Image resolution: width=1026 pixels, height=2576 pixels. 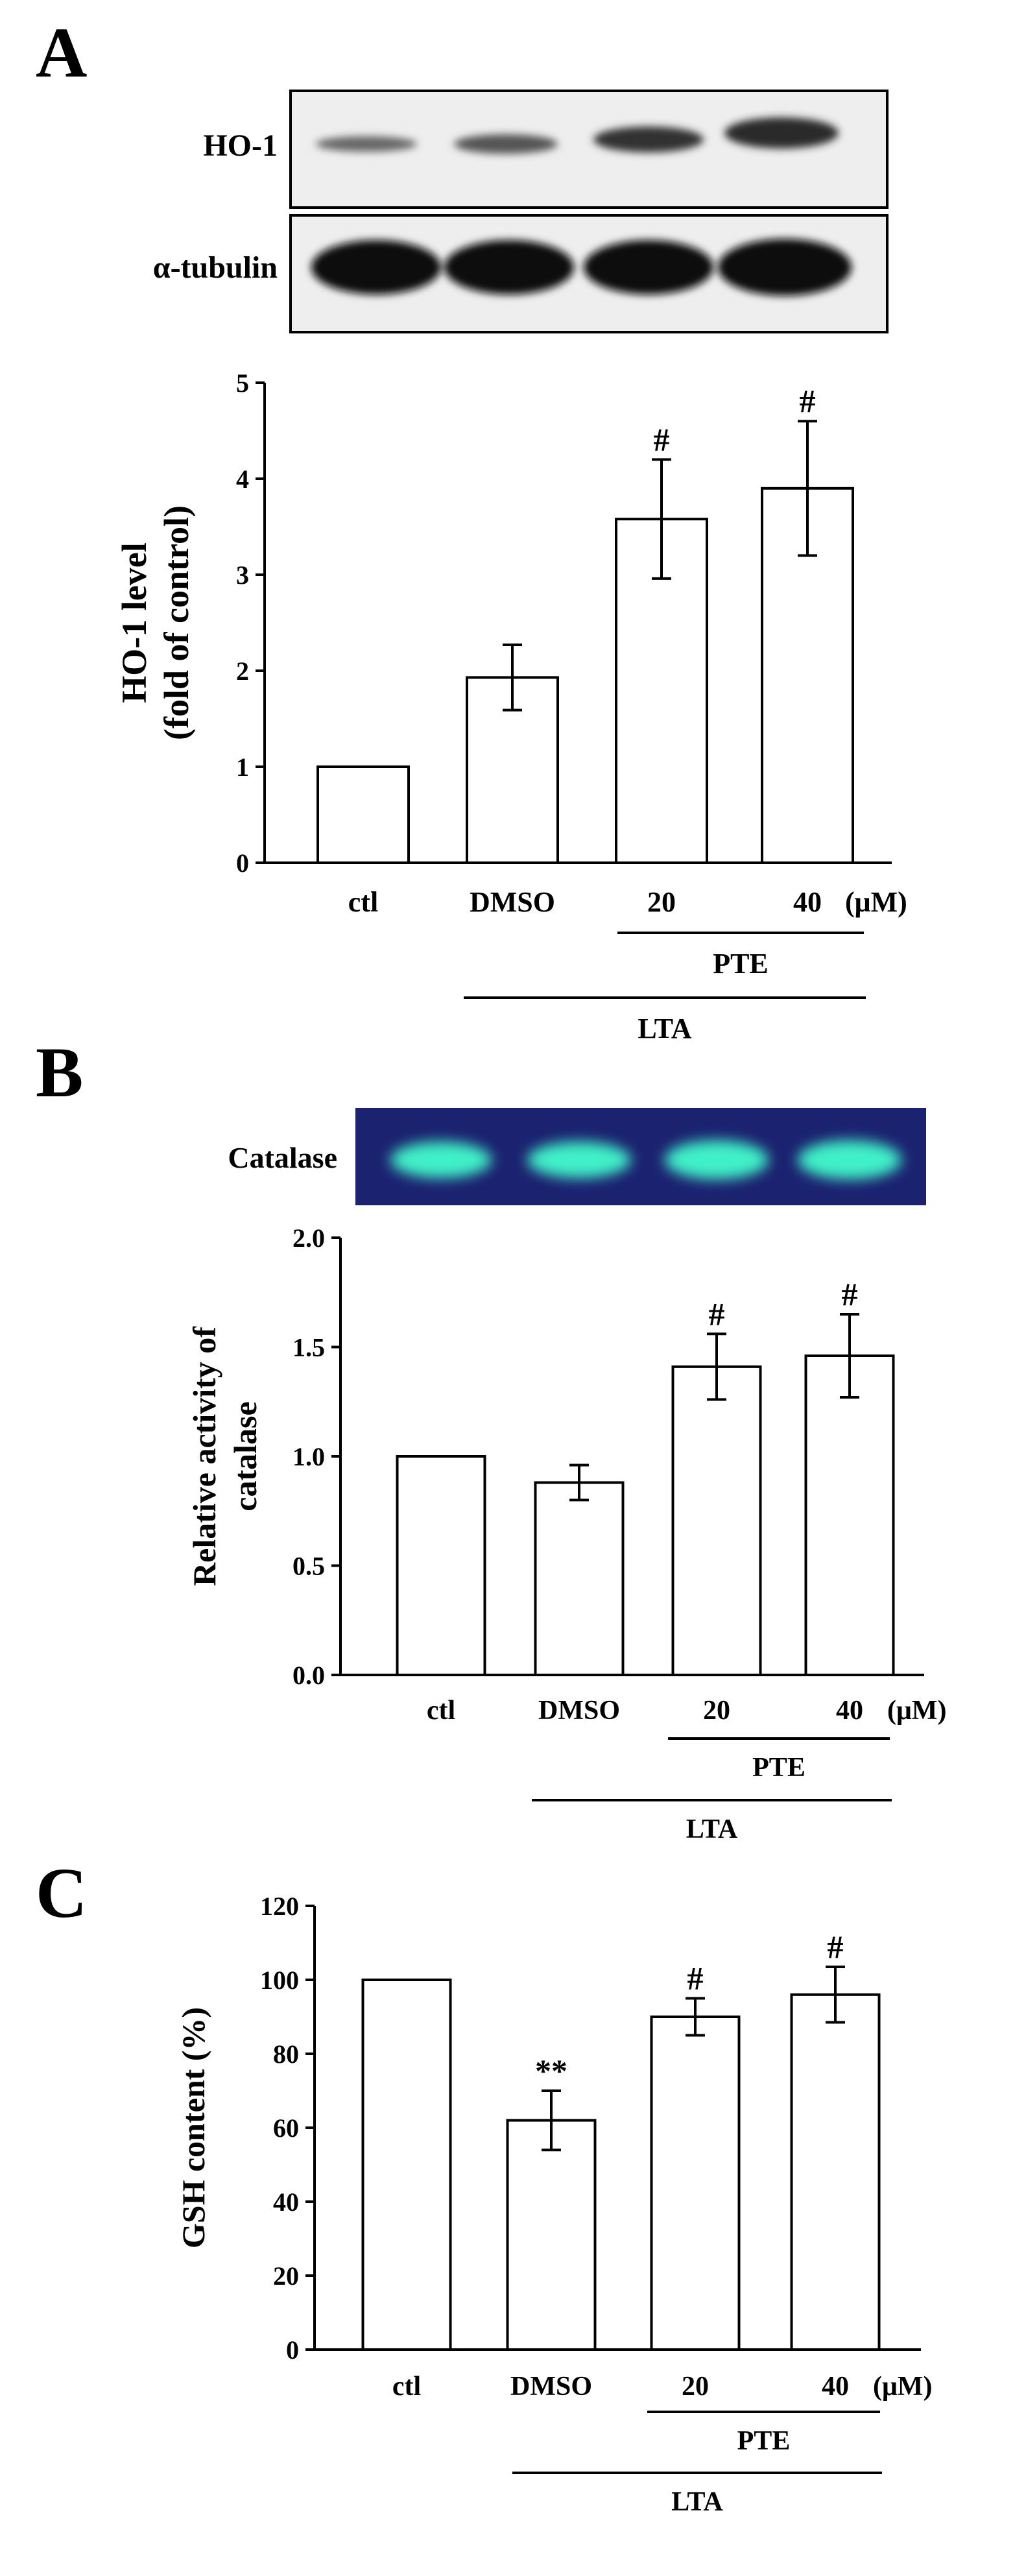 I want to click on y-axis-label: catalase, so click(x=245, y=1456).